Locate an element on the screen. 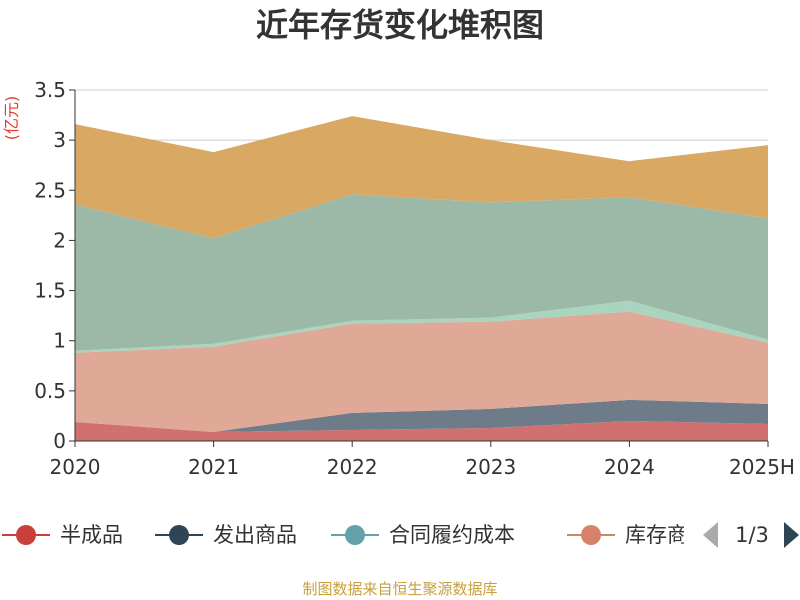 This screenshot has width=800, height=600. x-axis-ticks: 2020 2021 2022 2023 2024 2025H is located at coordinates (422, 460).